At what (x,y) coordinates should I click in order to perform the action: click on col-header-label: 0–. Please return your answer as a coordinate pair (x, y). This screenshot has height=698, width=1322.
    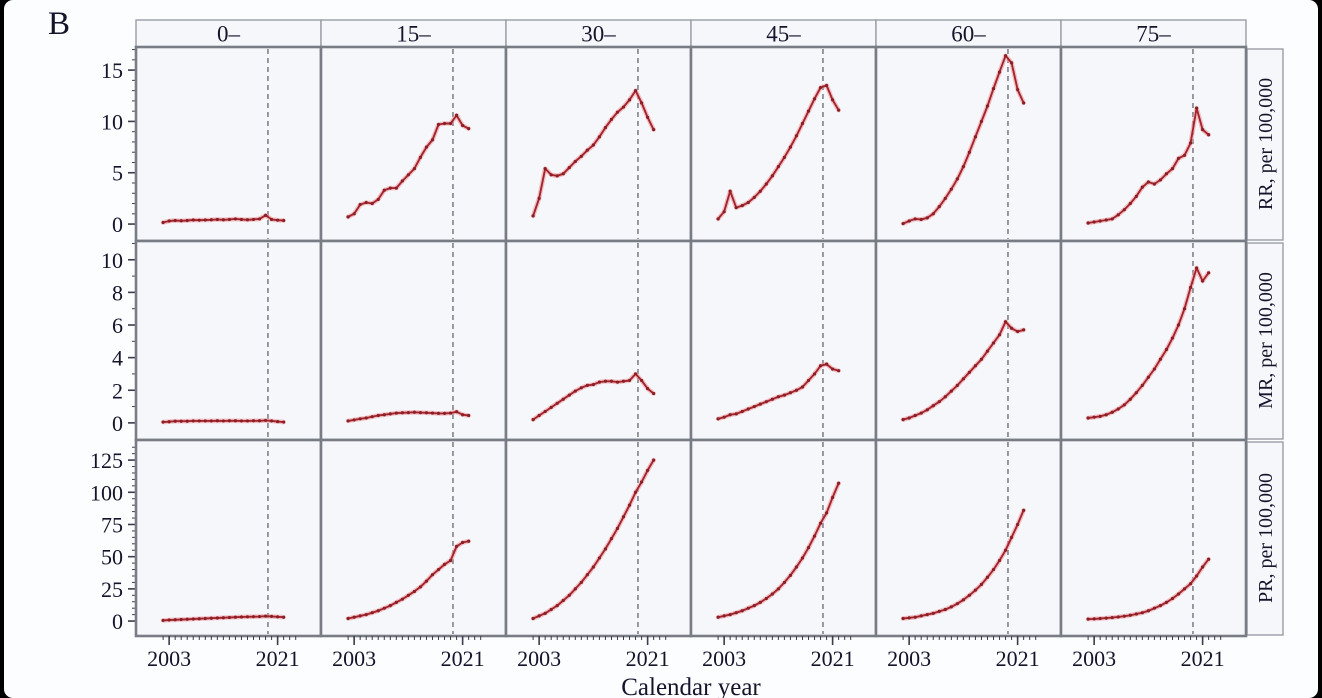
    Looking at the image, I should click on (229, 34).